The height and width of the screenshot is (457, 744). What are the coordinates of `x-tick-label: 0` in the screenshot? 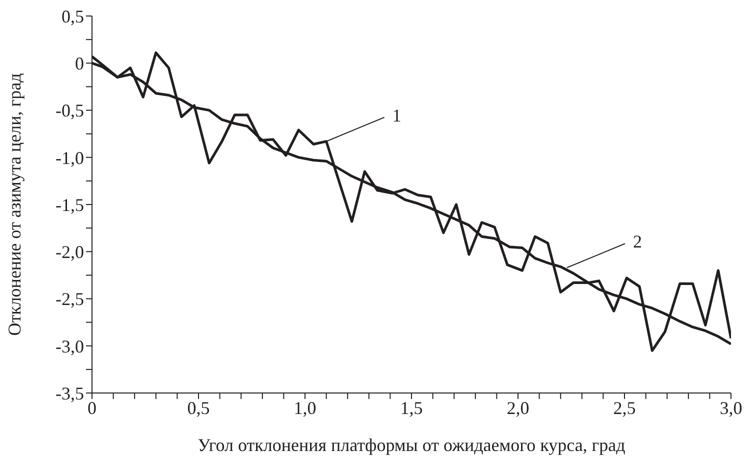 It's located at (92, 408).